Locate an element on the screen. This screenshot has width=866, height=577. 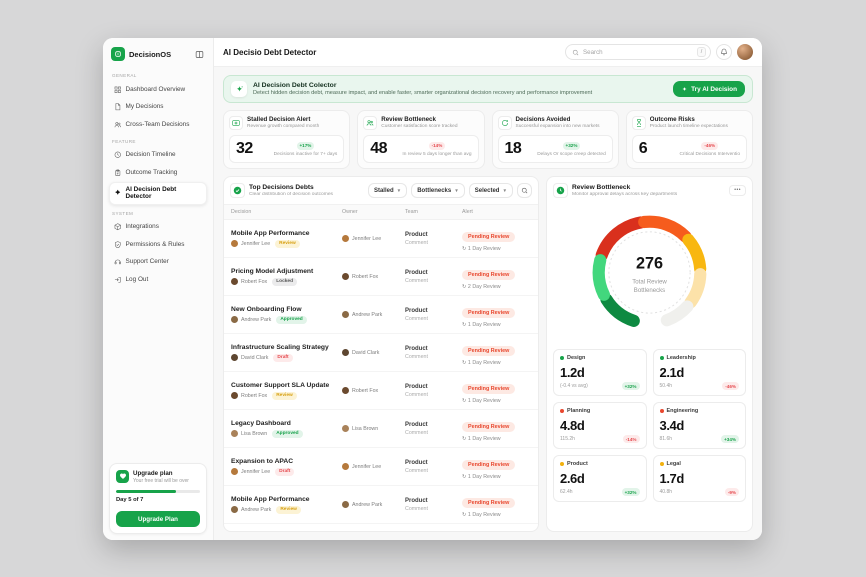
status-dot is located at coordinates (661, 411).